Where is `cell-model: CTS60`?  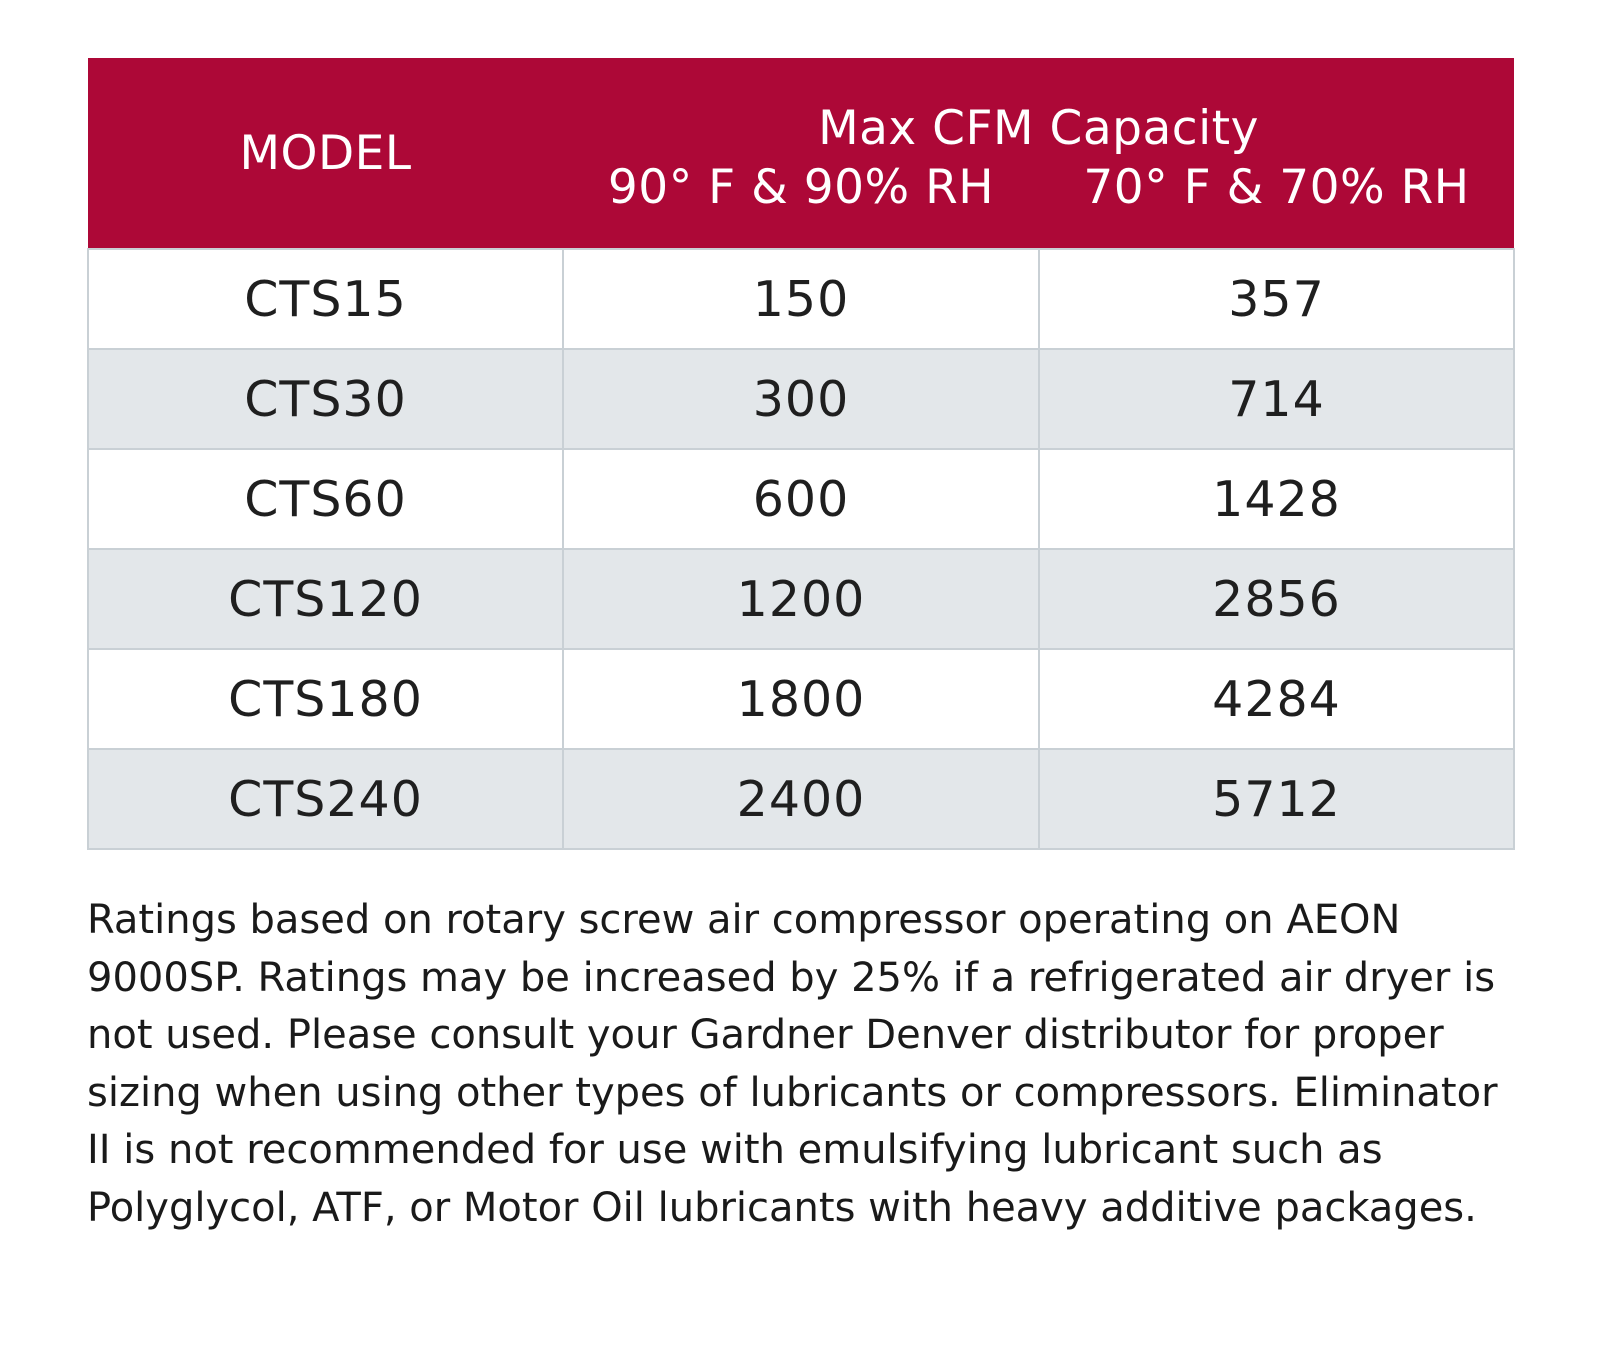 cell-model: CTS60 is located at coordinates (325, 499).